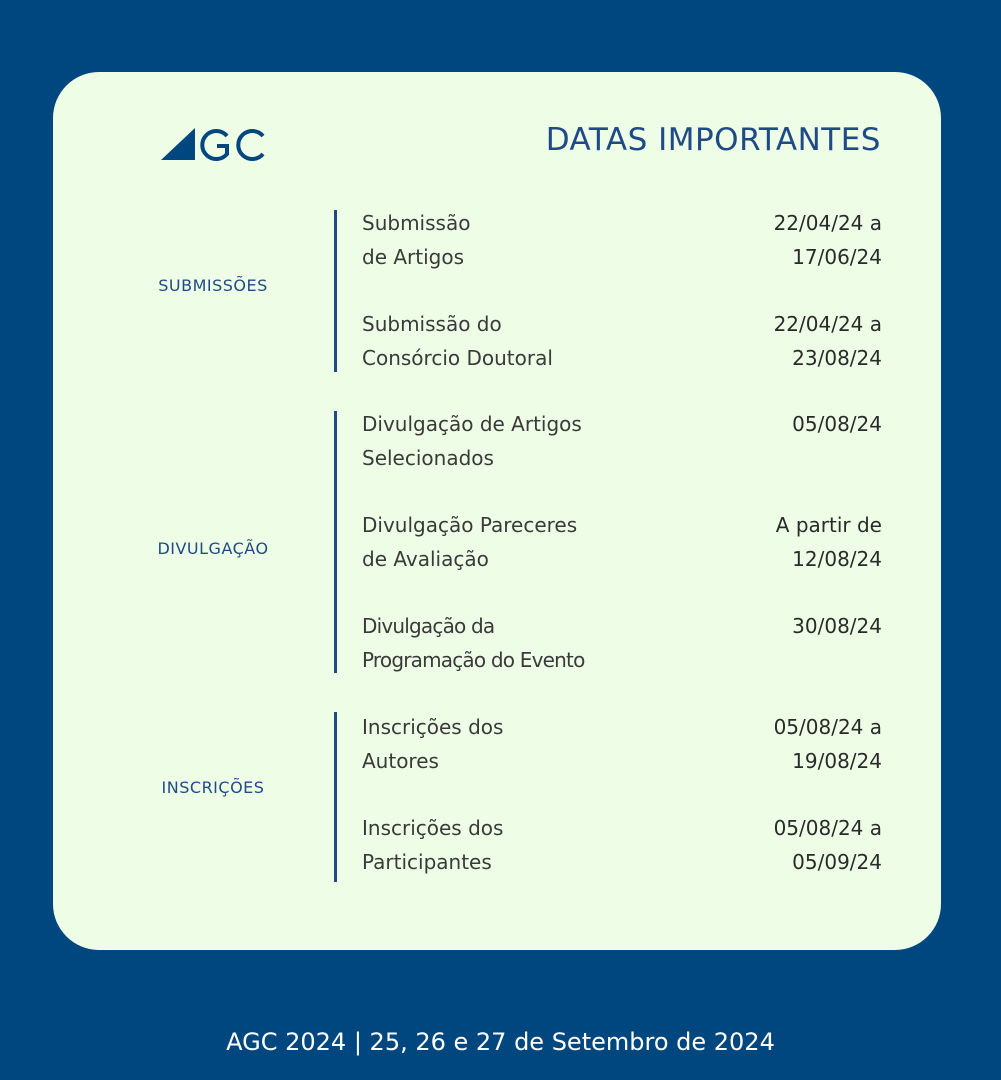 This screenshot has height=1080, width=1001. Describe the element at coordinates (827, 744) in the screenshot. I see `item-date: 05/08/24 a 19/08/24` at that location.